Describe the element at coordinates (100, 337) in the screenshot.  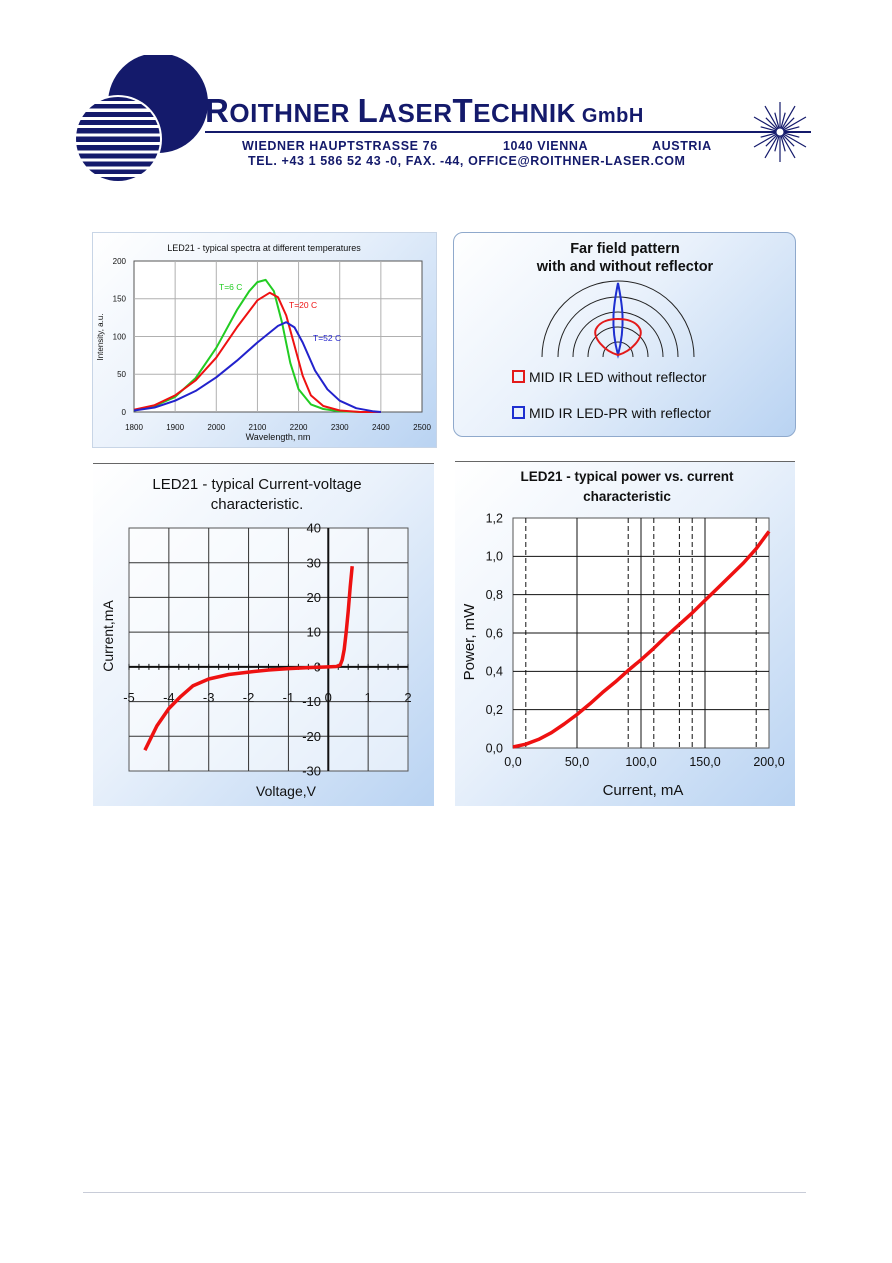
I see `spectra-y-label: Intensity, a.u.` at that location.